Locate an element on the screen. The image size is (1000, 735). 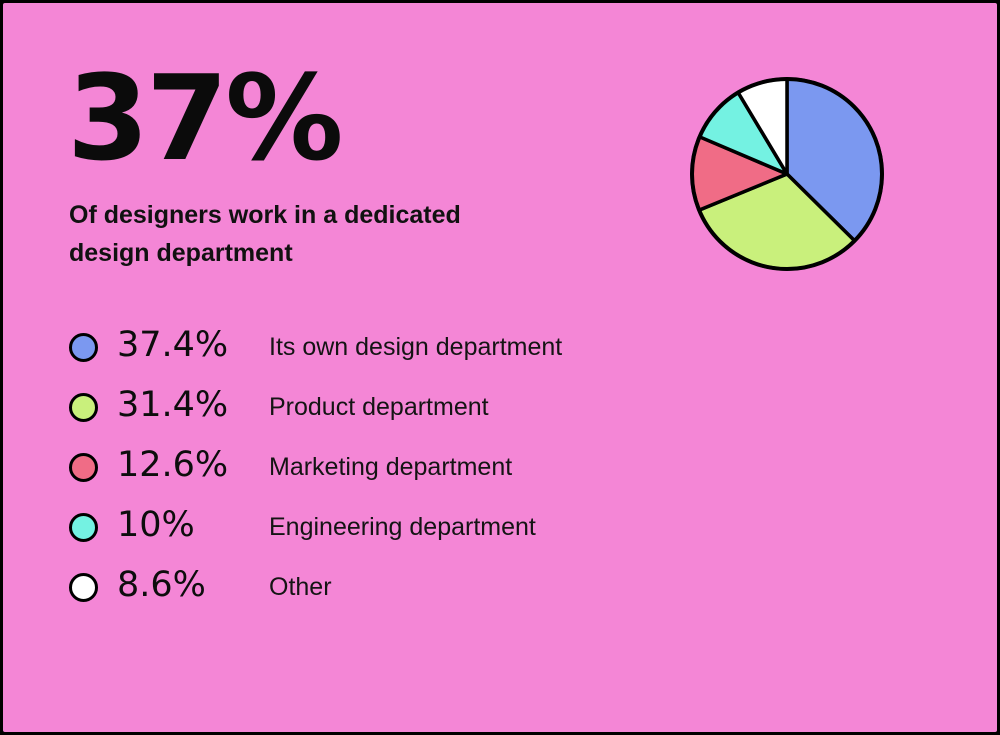
legend-label: Marketing department is located at coordinates (391, 467).